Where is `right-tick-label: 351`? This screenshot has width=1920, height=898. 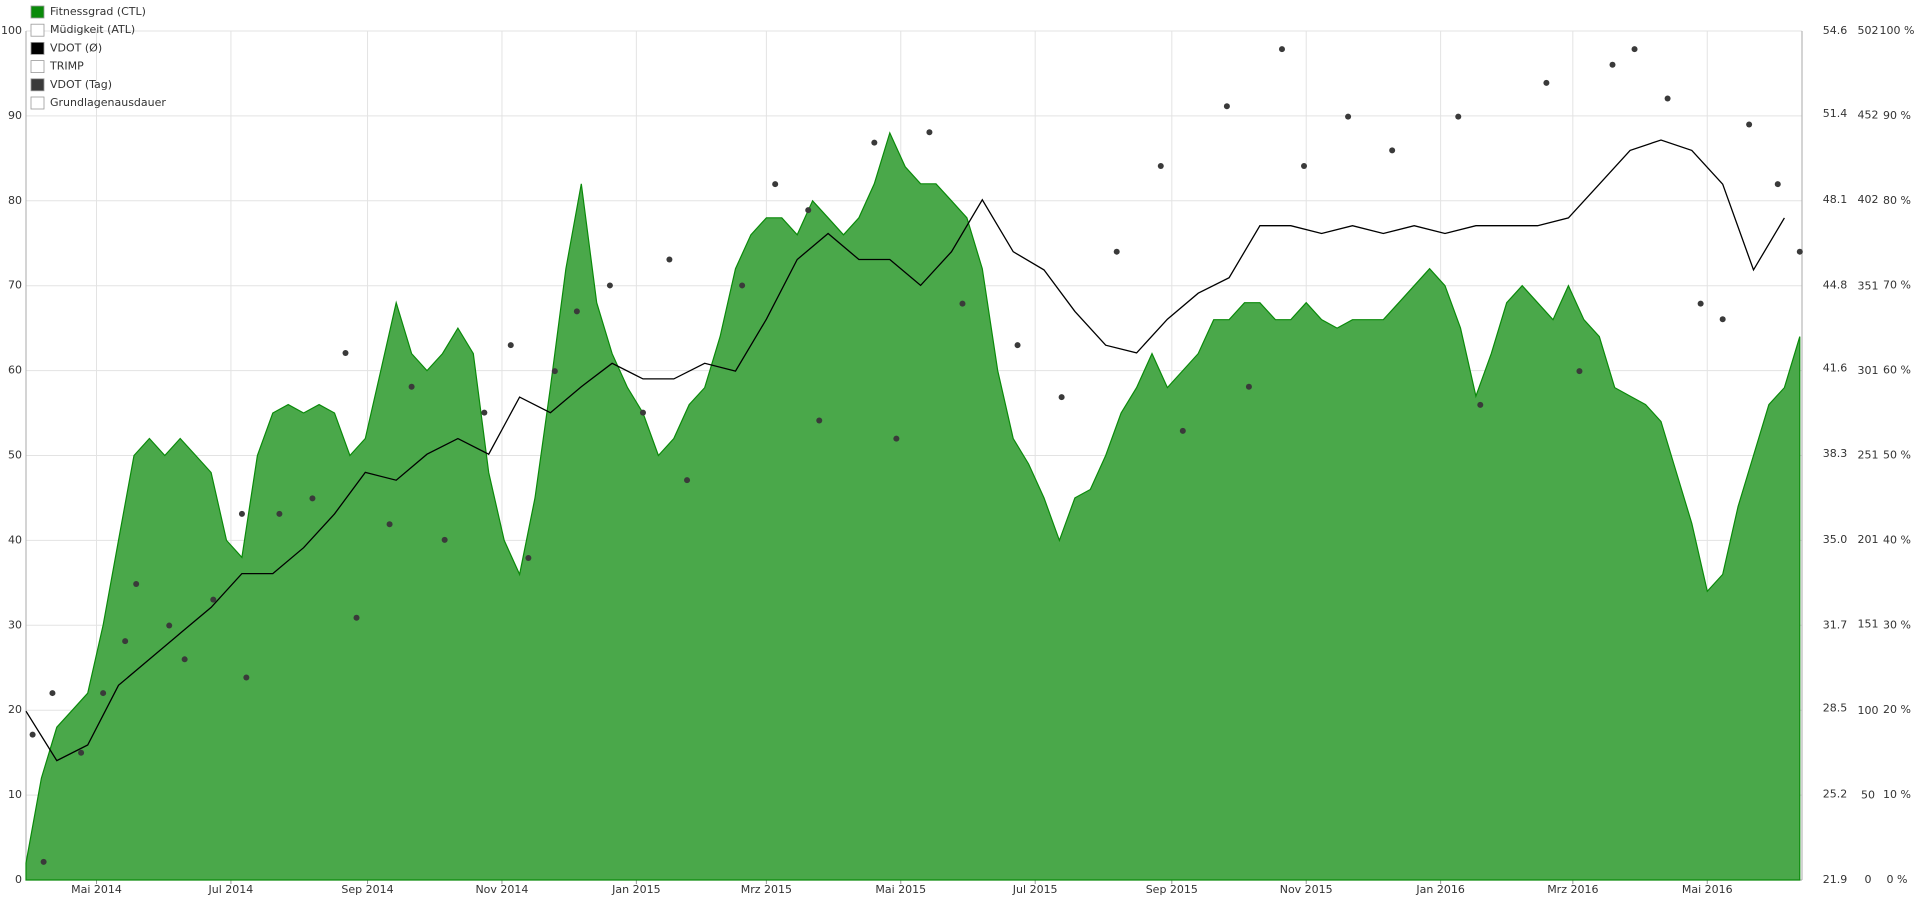
right-tick-label: 351 is located at coordinates (1868, 285).